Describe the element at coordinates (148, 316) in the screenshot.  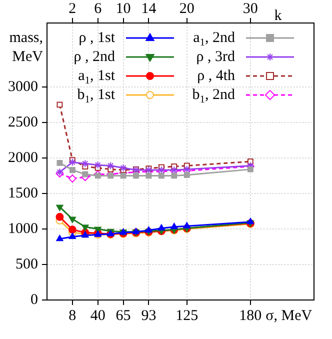
I see `x-tick-label: 93` at that location.